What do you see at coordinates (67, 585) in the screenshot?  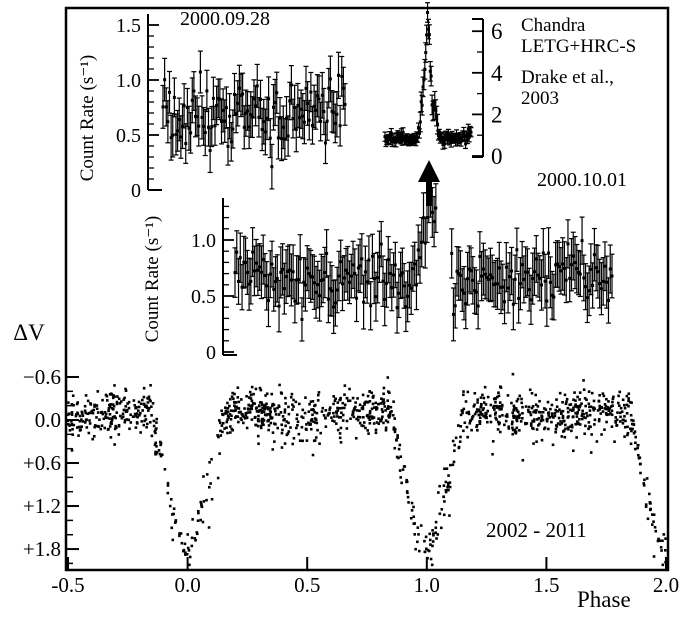 I see `svg-text: -0.5` at bounding box center [67, 585].